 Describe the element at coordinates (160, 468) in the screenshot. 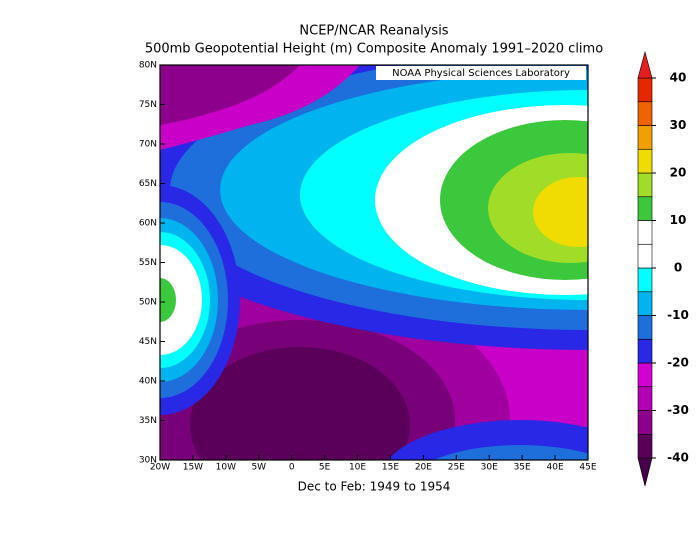

I see `x-tick-label: 20W` at that location.